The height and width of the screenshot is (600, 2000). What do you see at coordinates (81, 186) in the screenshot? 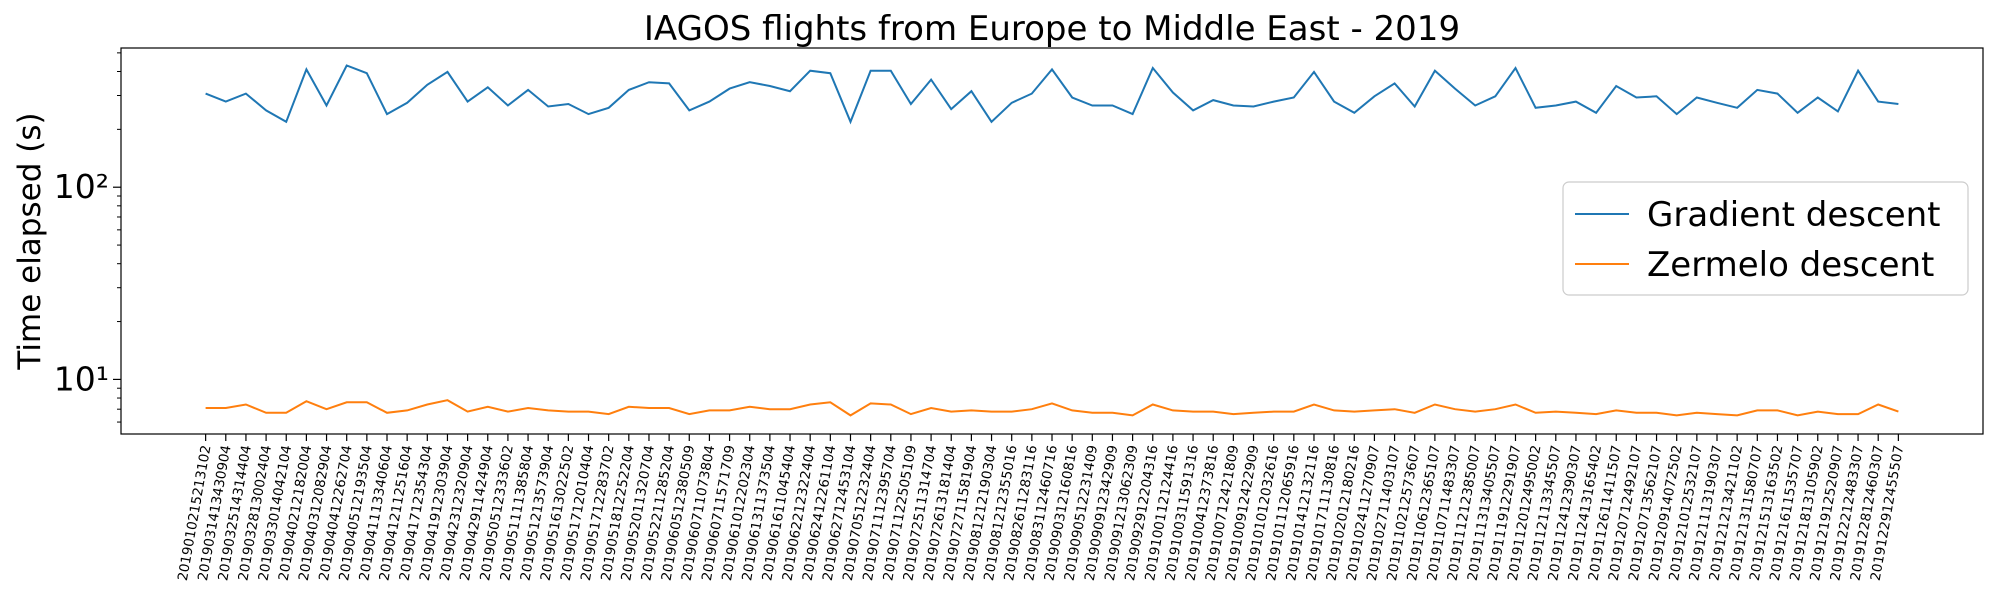
I see `y-tick-label: 10²` at bounding box center [81, 186].